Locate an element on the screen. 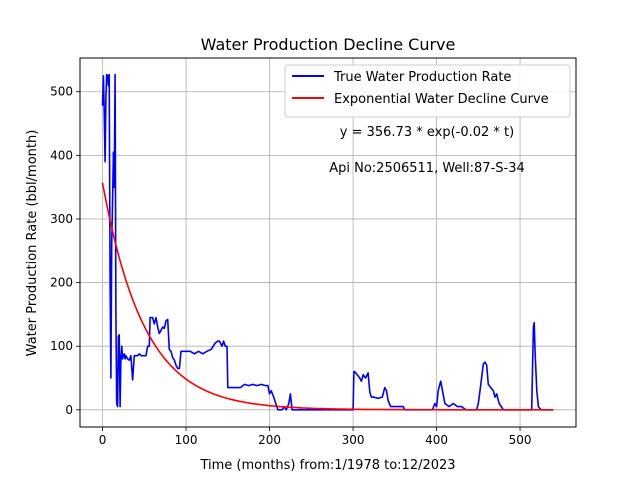 The image size is (640, 480). well-id-annotation: Api No:2506511, Well:87-S-34 is located at coordinates (427, 168).